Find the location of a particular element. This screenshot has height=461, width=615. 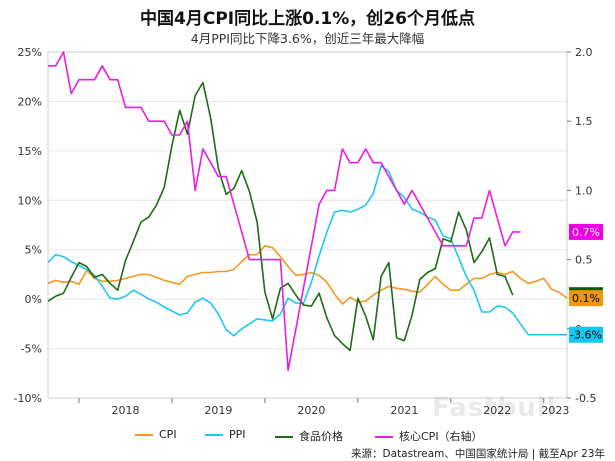

legend-label: 食品价格 is located at coordinates (321, 436).